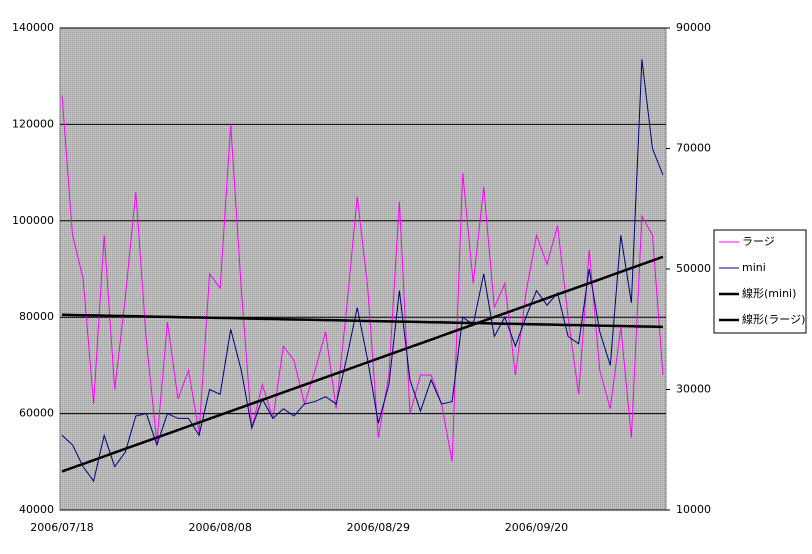 The height and width of the screenshot is (554, 812). What do you see at coordinates (61, 527) in the screenshot?
I see `x-tick-label: 2006/07/18` at bounding box center [61, 527].